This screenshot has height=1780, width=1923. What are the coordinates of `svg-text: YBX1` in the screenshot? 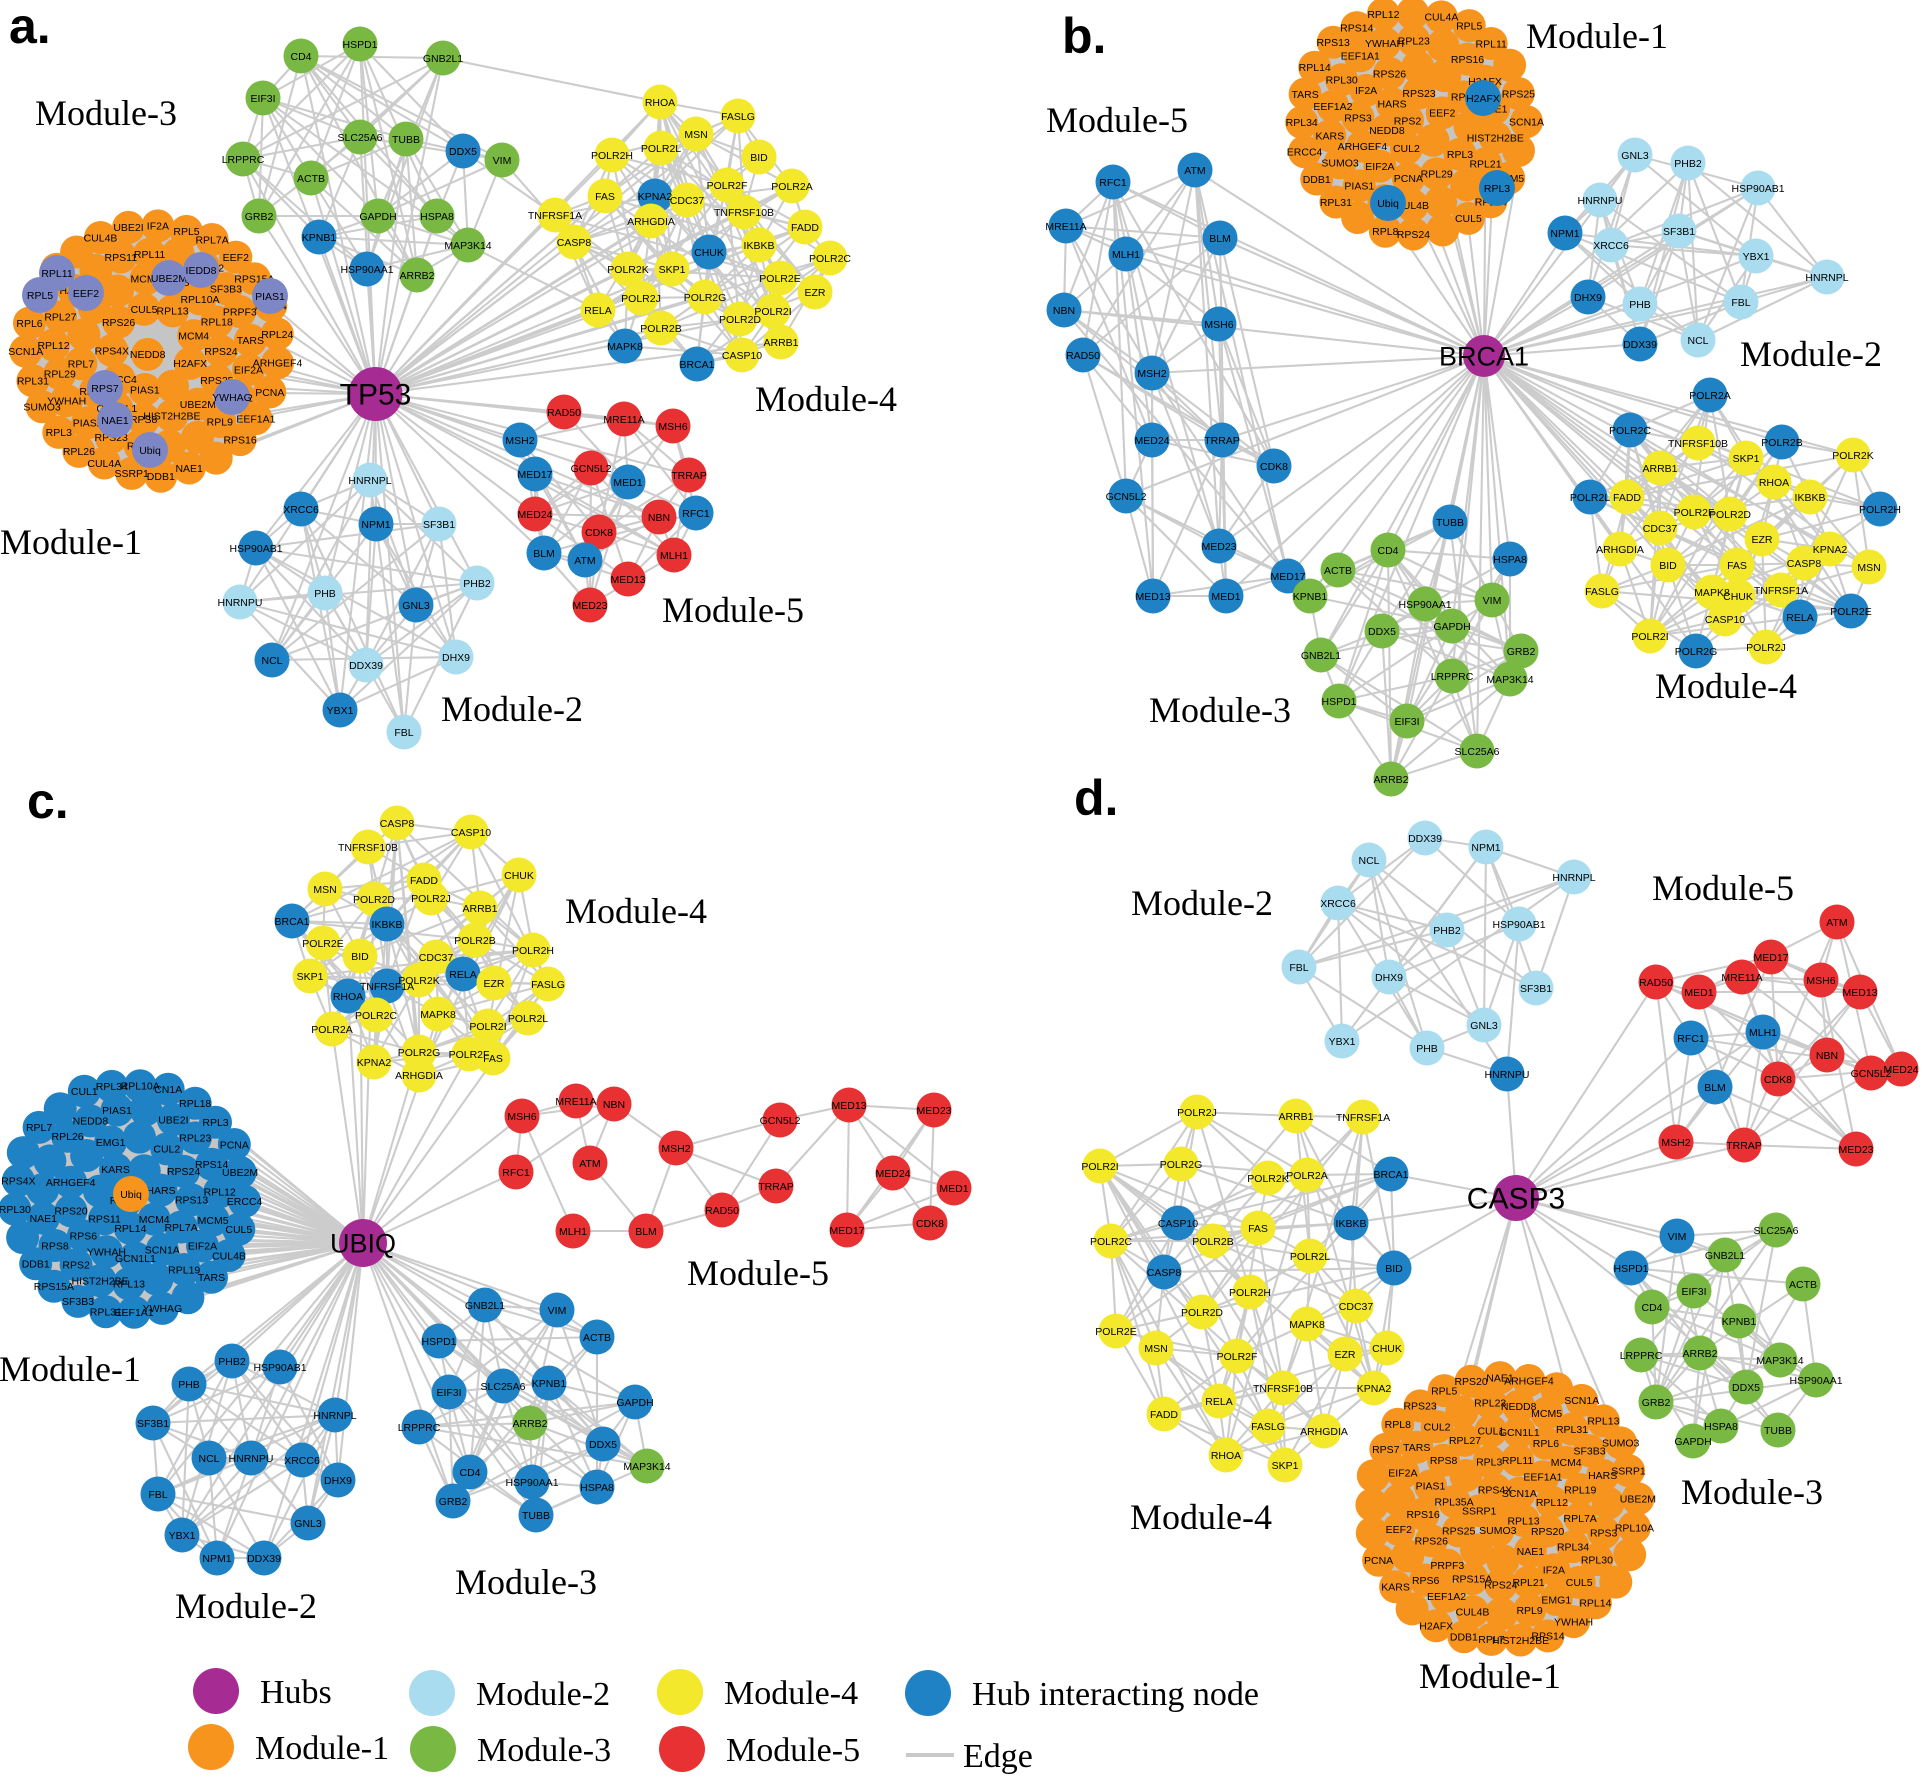 It's located at (1756, 257).